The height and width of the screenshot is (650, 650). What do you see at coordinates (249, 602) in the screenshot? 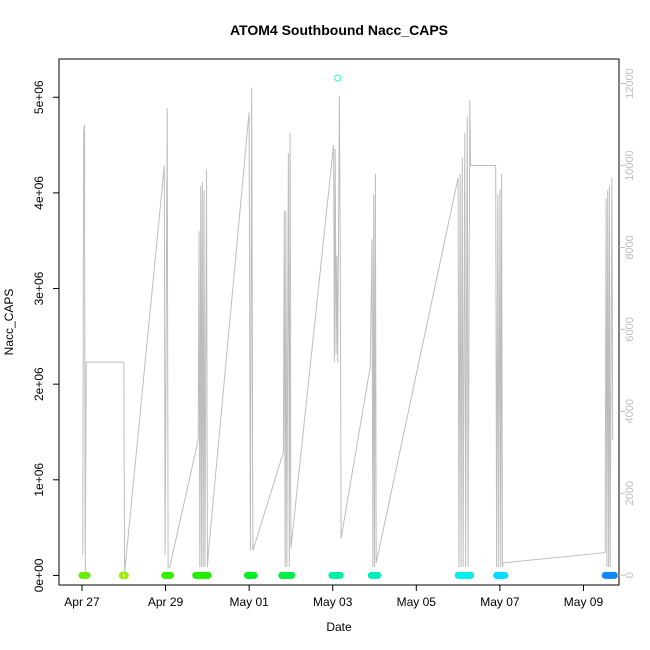
I see `x-tick-label: May 01` at bounding box center [249, 602].